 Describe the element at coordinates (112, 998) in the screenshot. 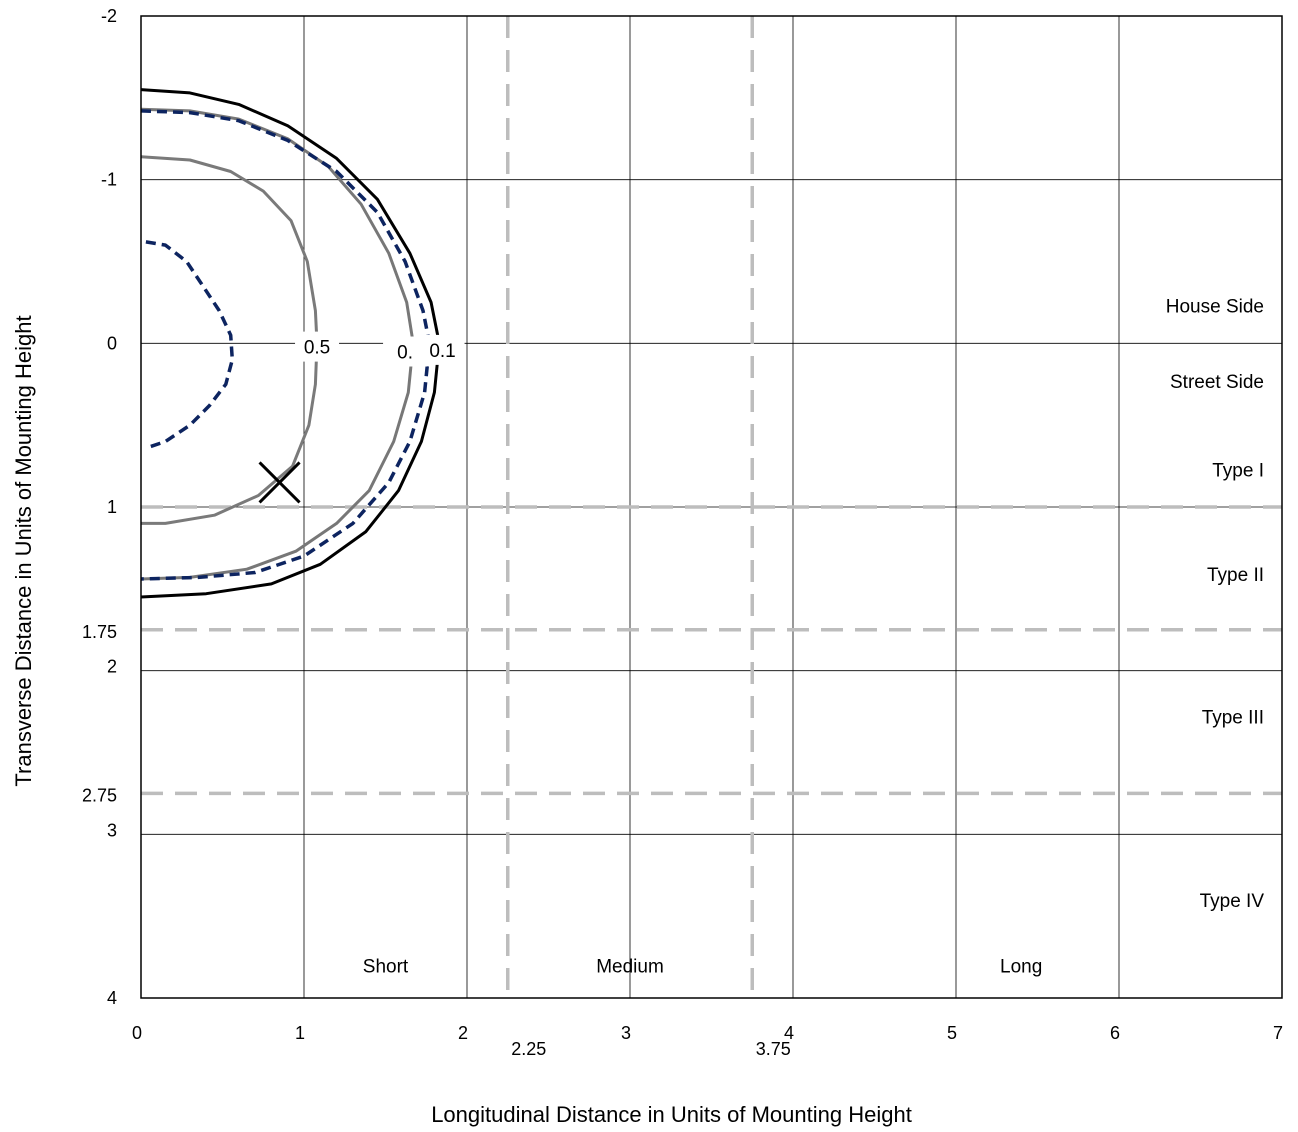

I see `y-tick-label: 4` at that location.